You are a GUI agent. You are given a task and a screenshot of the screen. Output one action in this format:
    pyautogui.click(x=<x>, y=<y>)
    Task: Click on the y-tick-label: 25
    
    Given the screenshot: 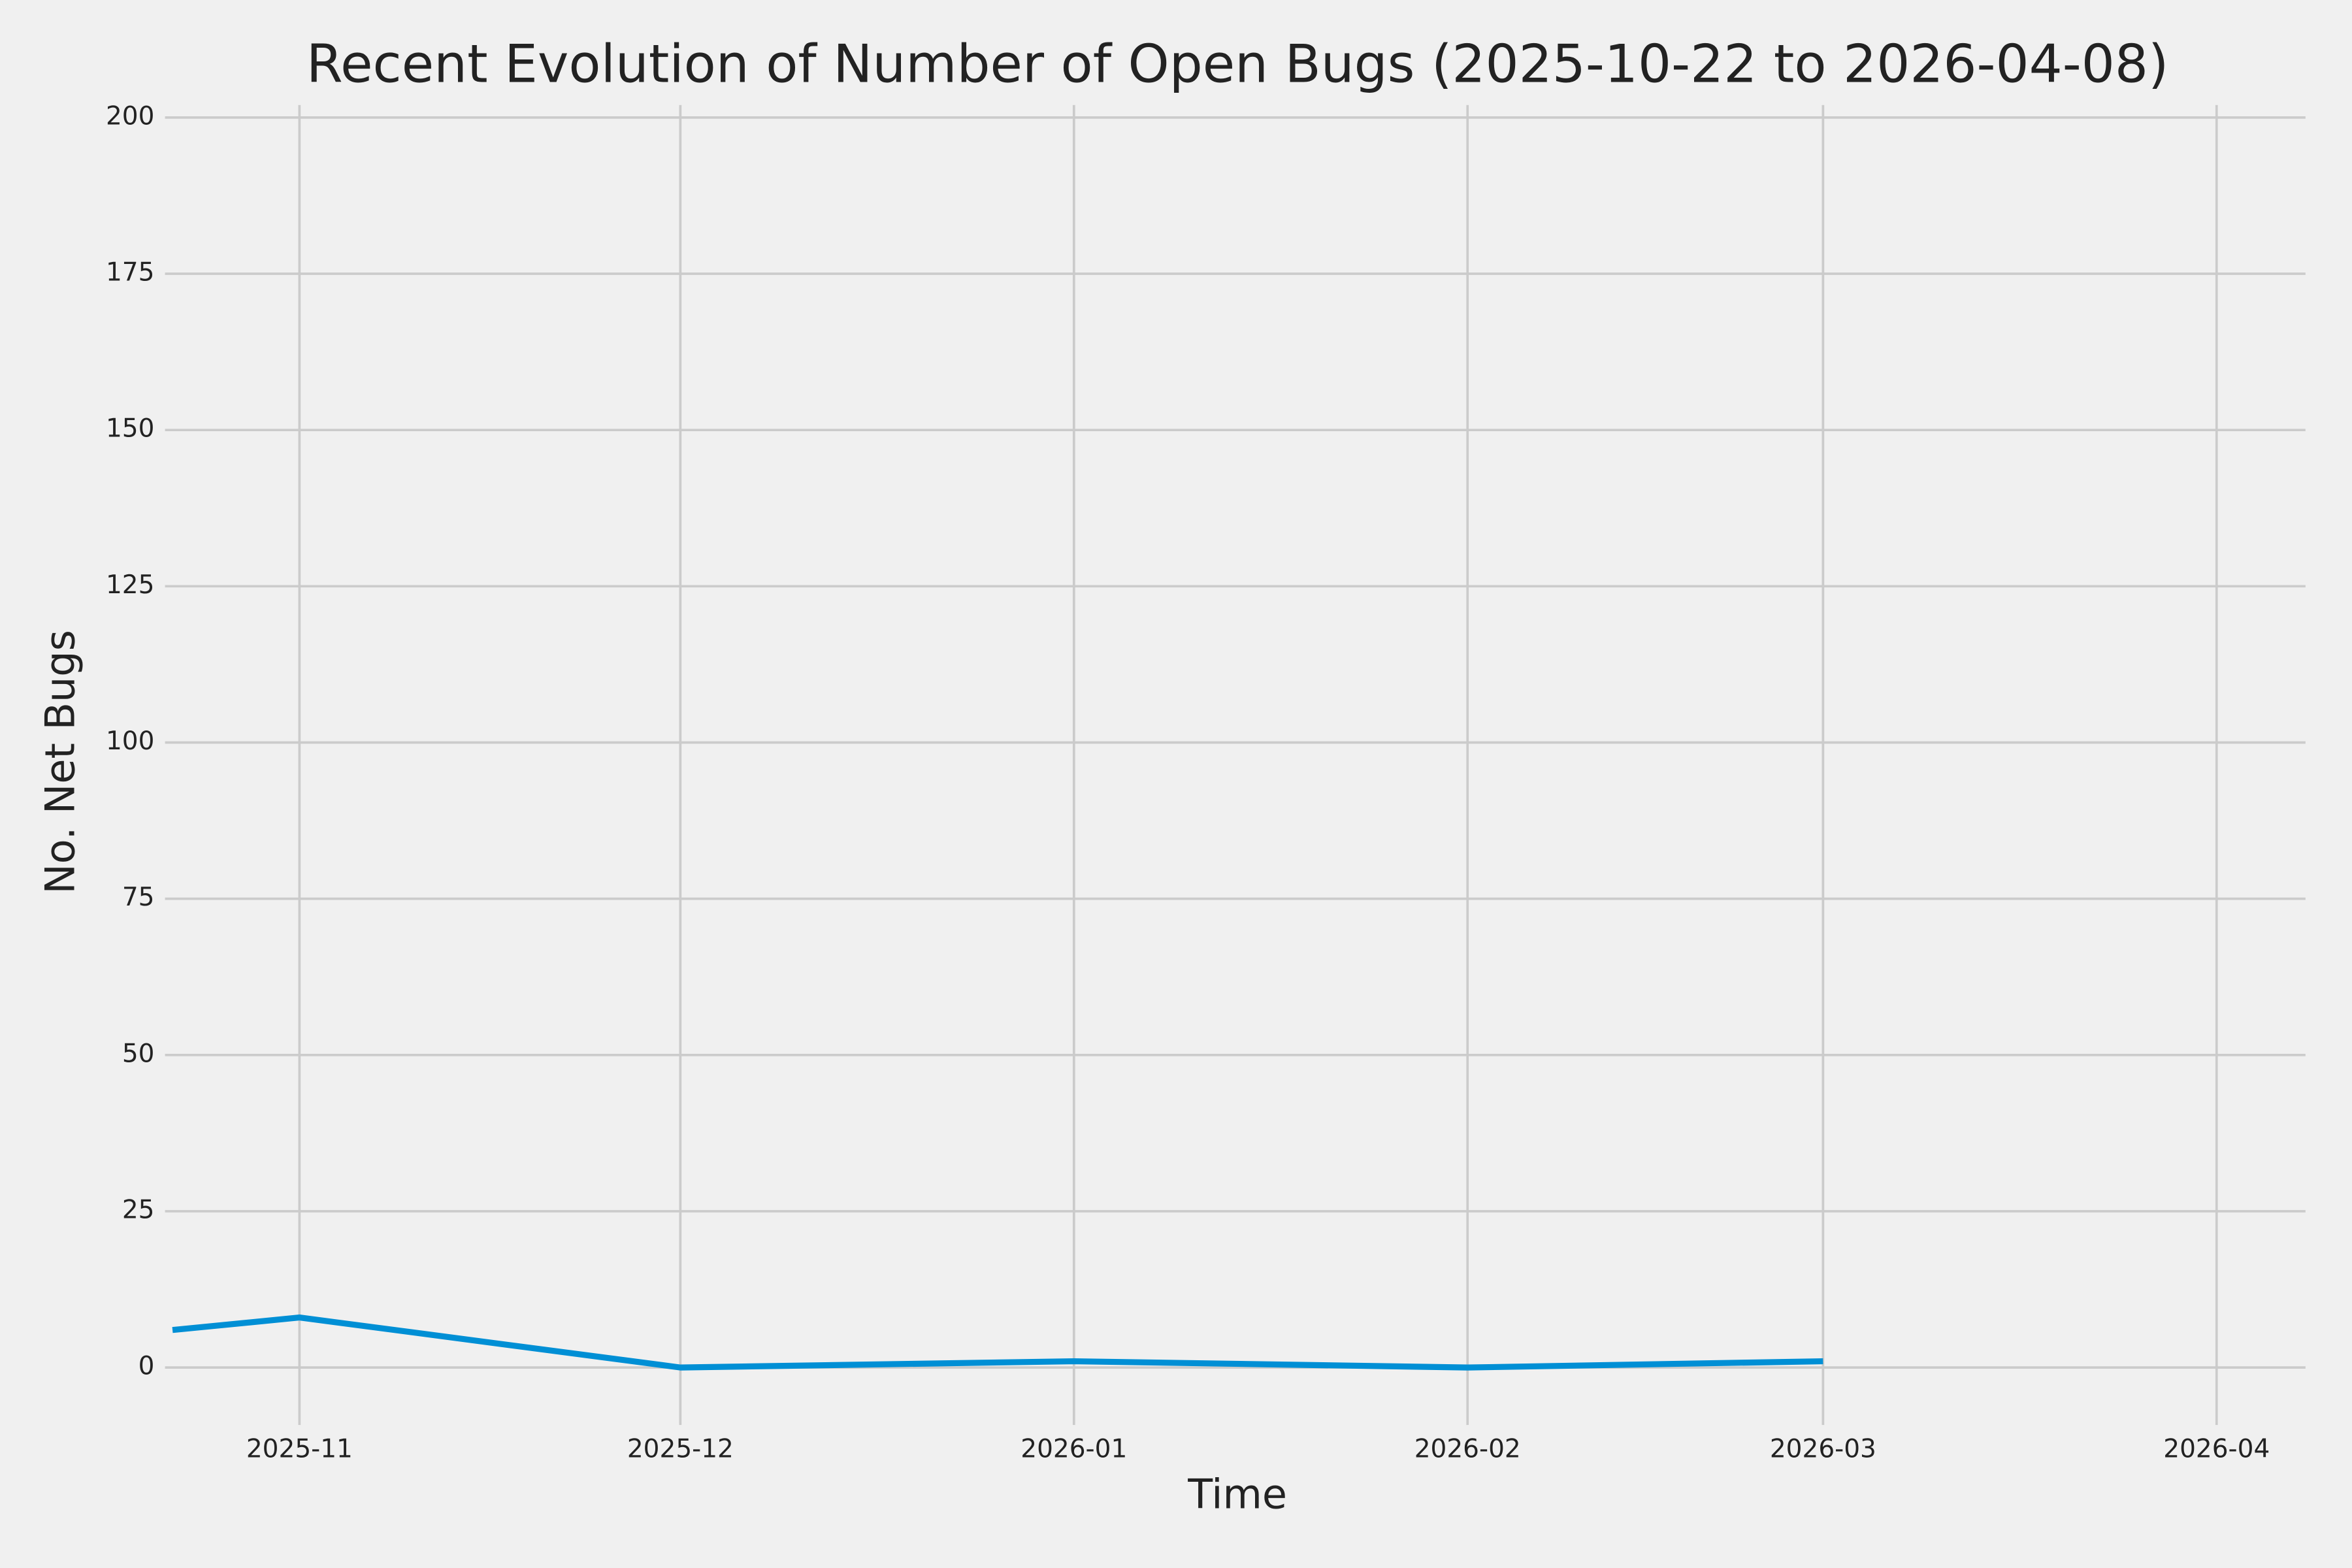 What is the action you would take?
    pyautogui.click(x=138, y=1209)
    